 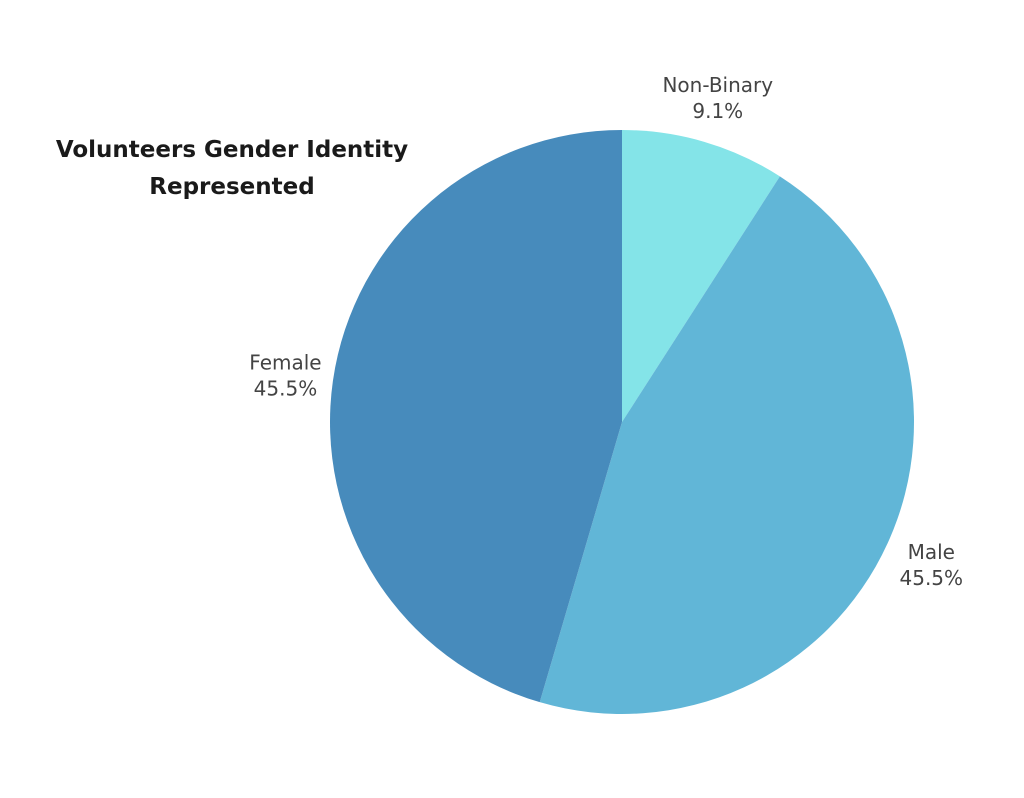 What do you see at coordinates (232, 150) in the screenshot?
I see `chart-title-line-1: Volunteers Gender Identity` at bounding box center [232, 150].